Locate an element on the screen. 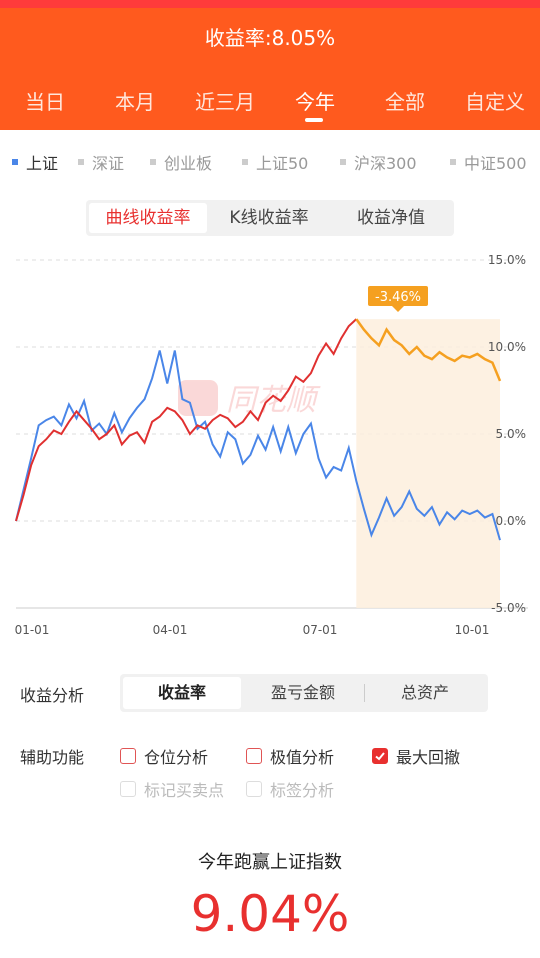 This screenshot has width=540, height=958. legend-label: 上证 is located at coordinates (42, 163).